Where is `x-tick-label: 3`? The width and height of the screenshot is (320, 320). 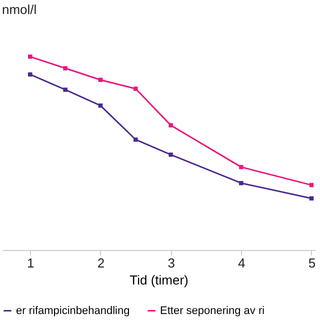 x-tick-label: 3 is located at coordinates (171, 263).